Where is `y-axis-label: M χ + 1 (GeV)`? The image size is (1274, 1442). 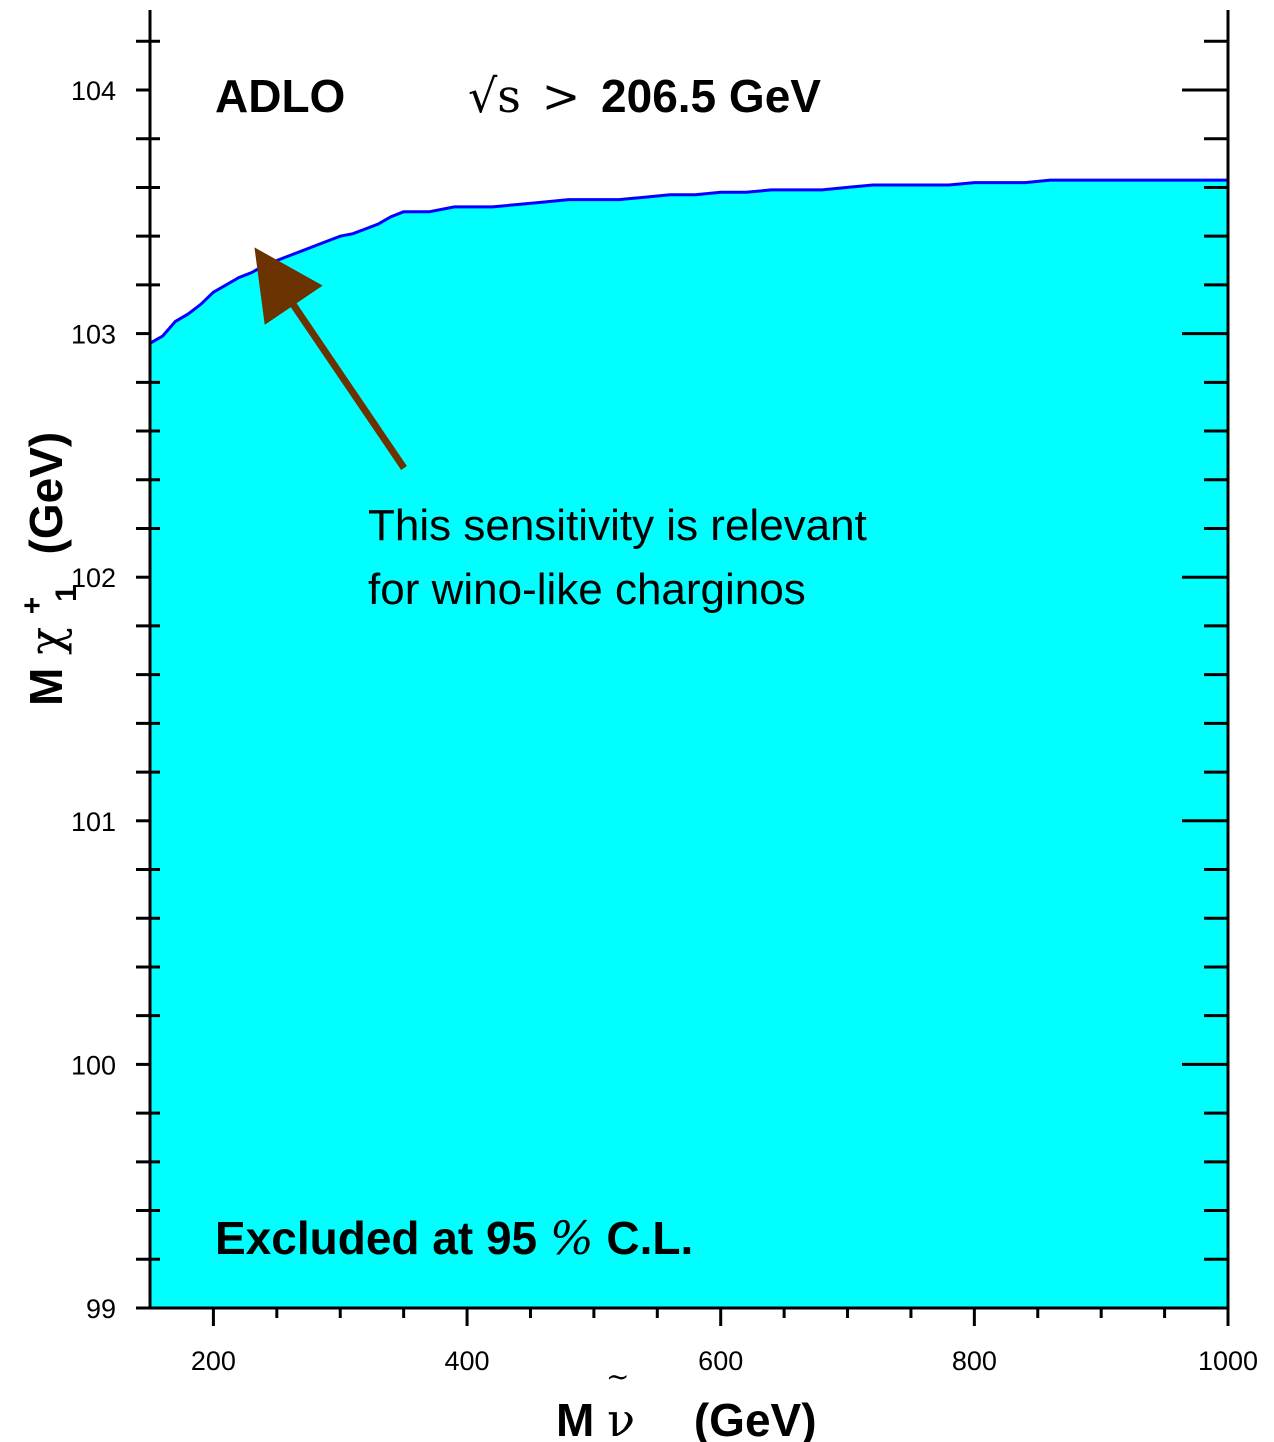
y-axis-label: M χ + 1 (GeV) is located at coordinates (43, 569).